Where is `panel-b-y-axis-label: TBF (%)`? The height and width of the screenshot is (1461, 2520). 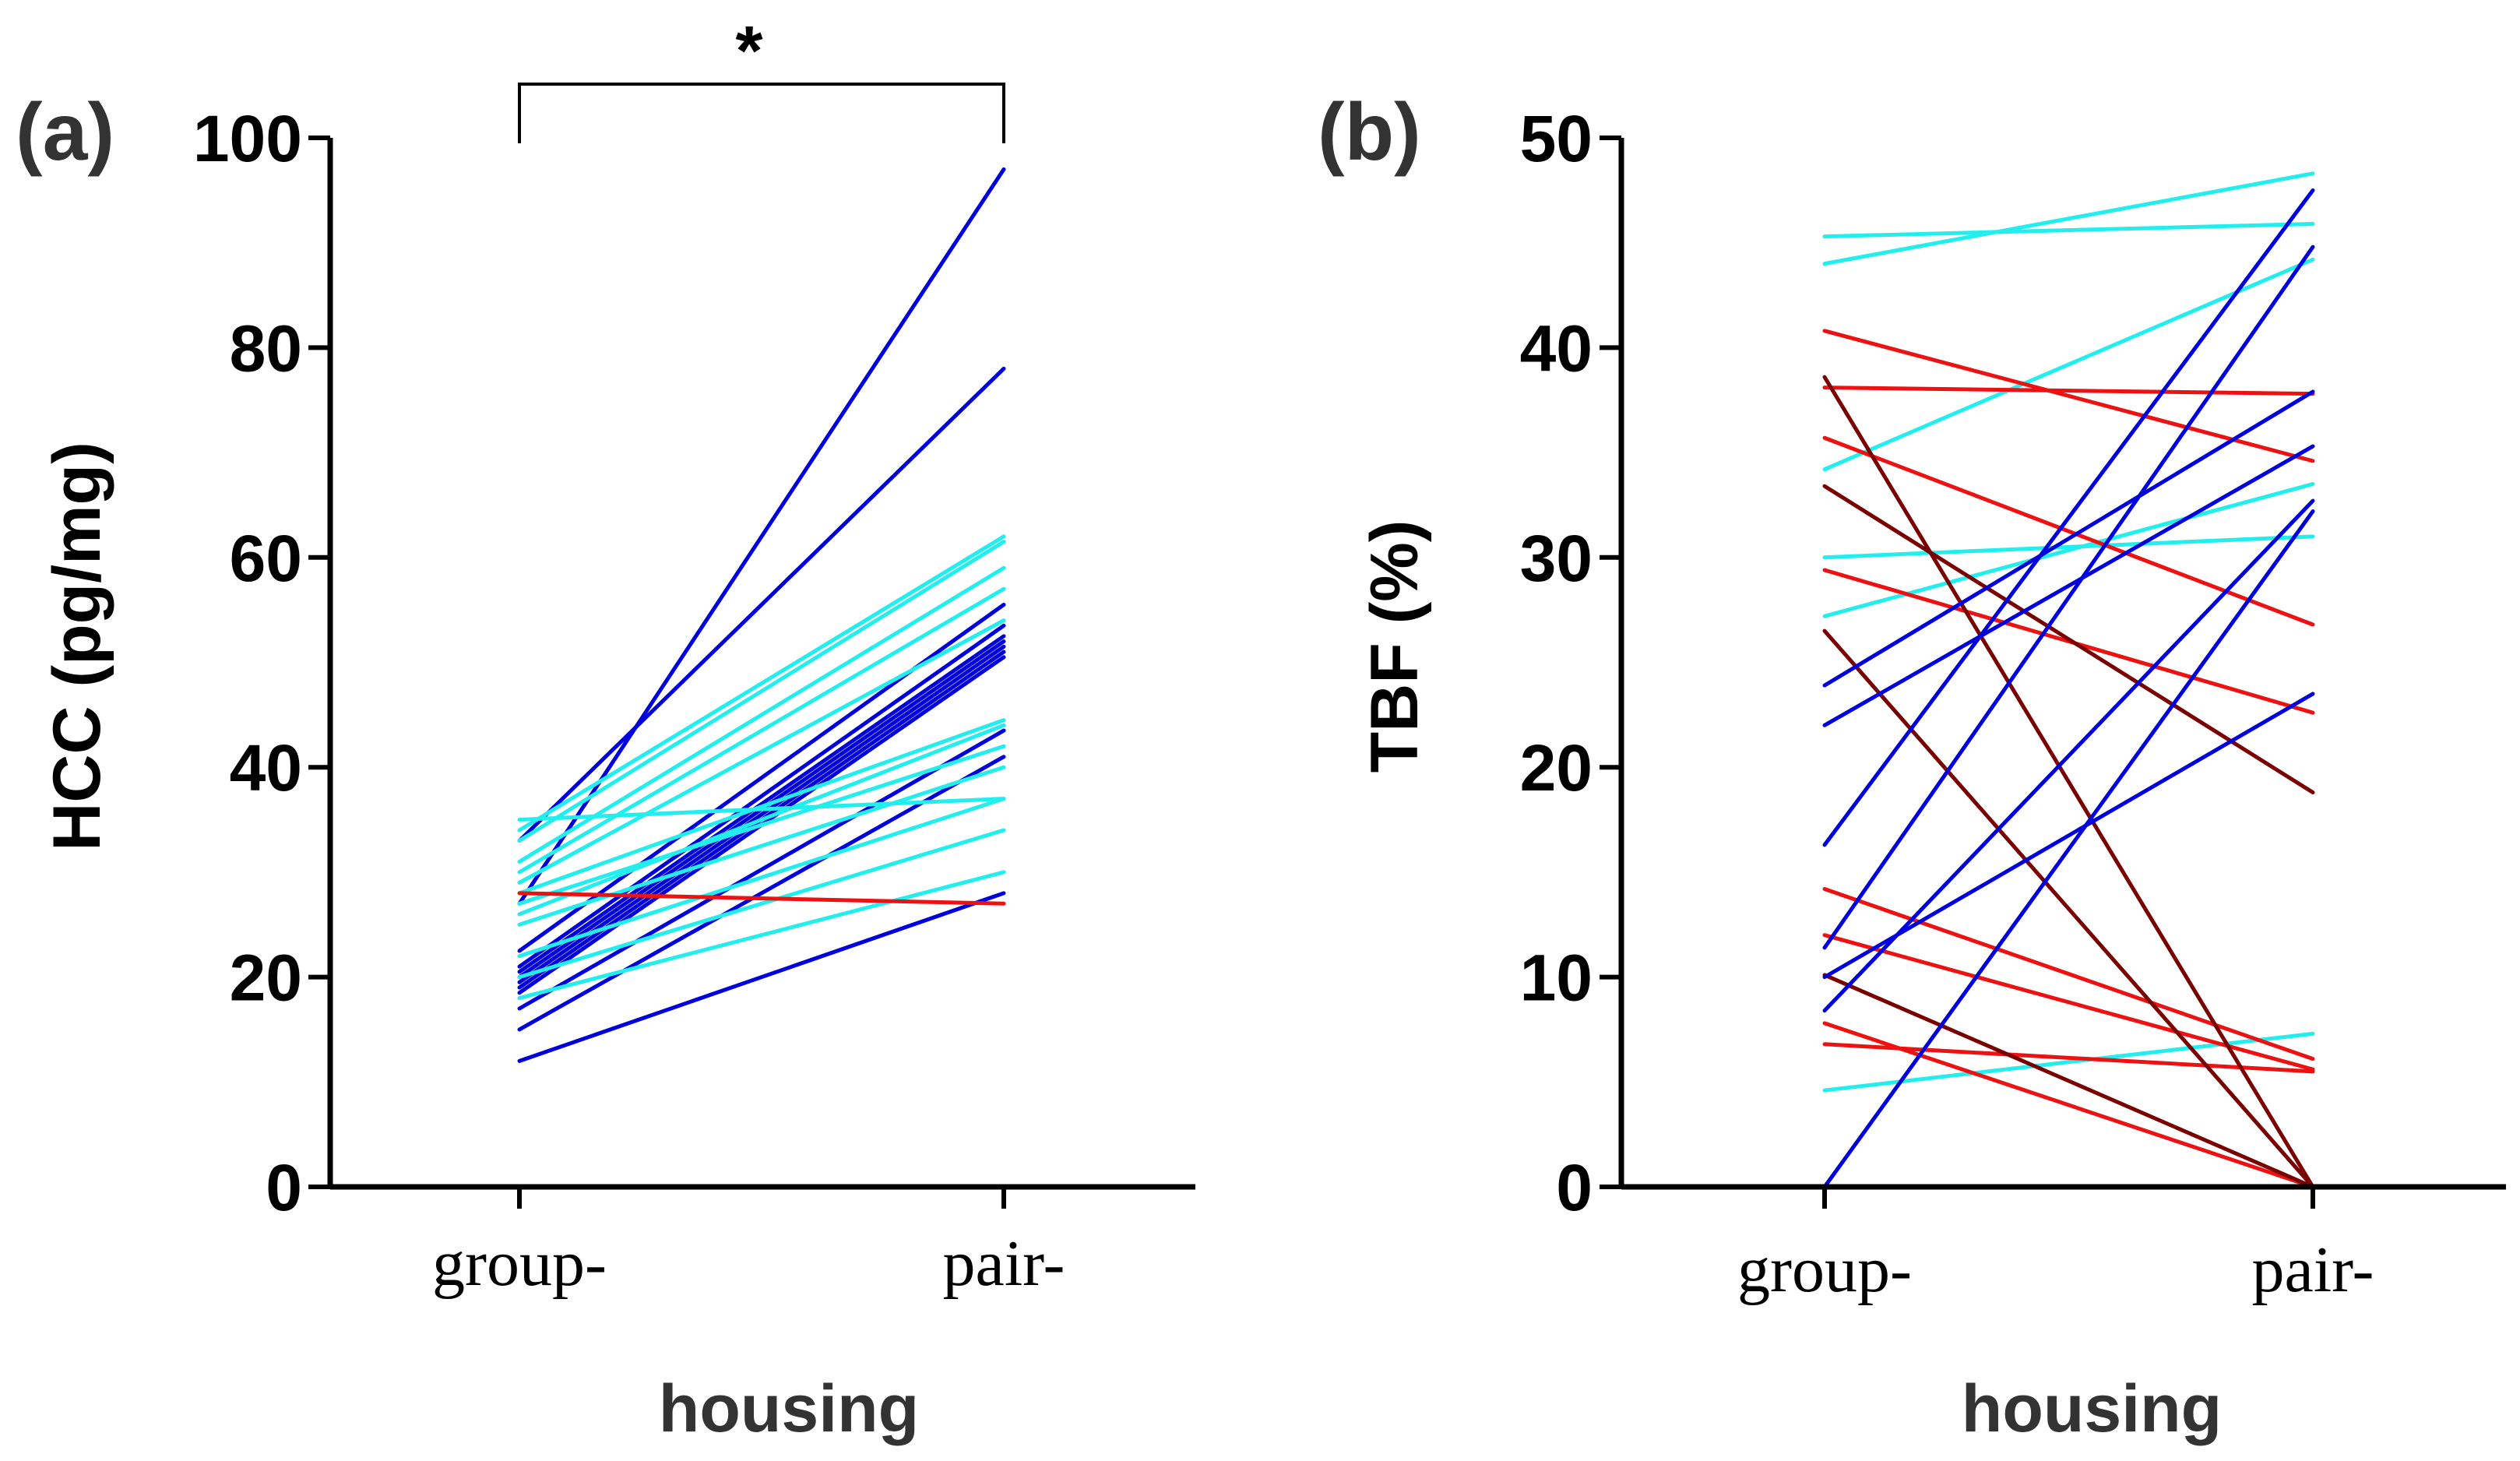
panel-b-y-axis-label: TBF (%) is located at coordinates (1394, 646).